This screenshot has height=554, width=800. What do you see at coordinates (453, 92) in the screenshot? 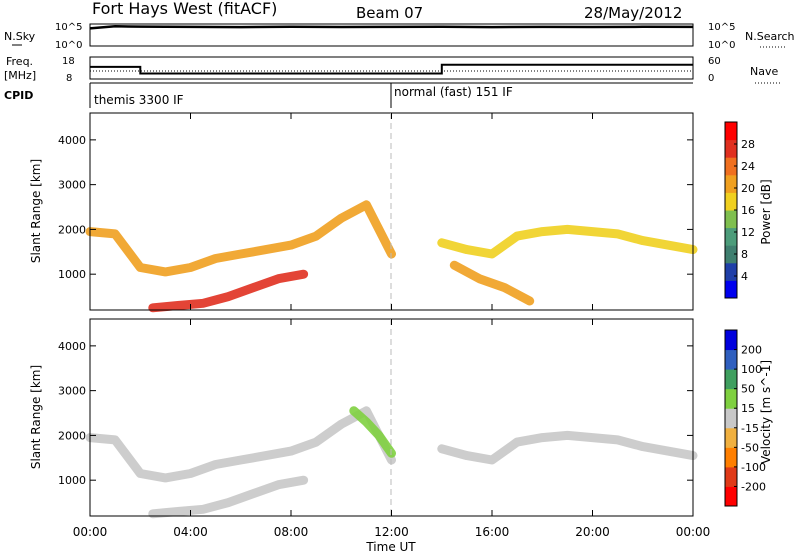
I see `cpid-segment-2: normal (fast) 151 IF` at bounding box center [453, 92].